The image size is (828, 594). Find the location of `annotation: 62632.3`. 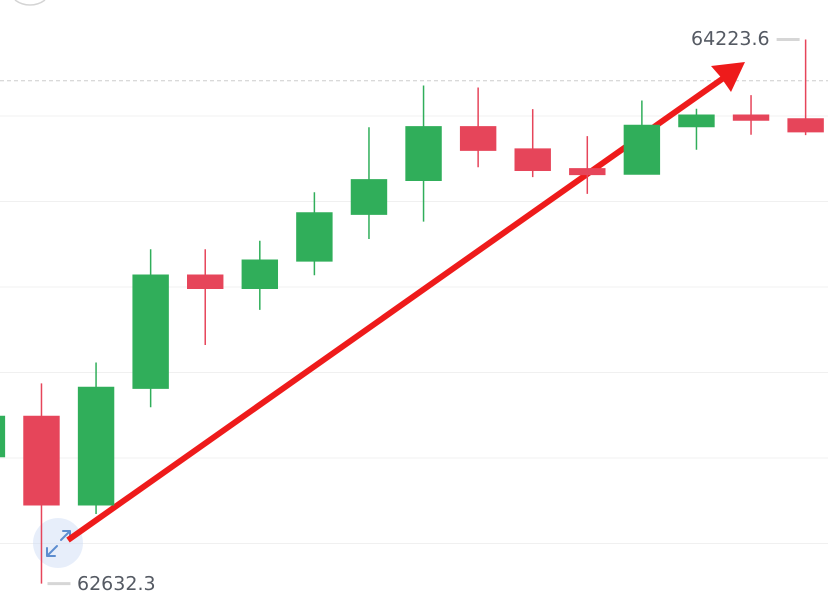

annotation: 62632.3 is located at coordinates (116, 583).